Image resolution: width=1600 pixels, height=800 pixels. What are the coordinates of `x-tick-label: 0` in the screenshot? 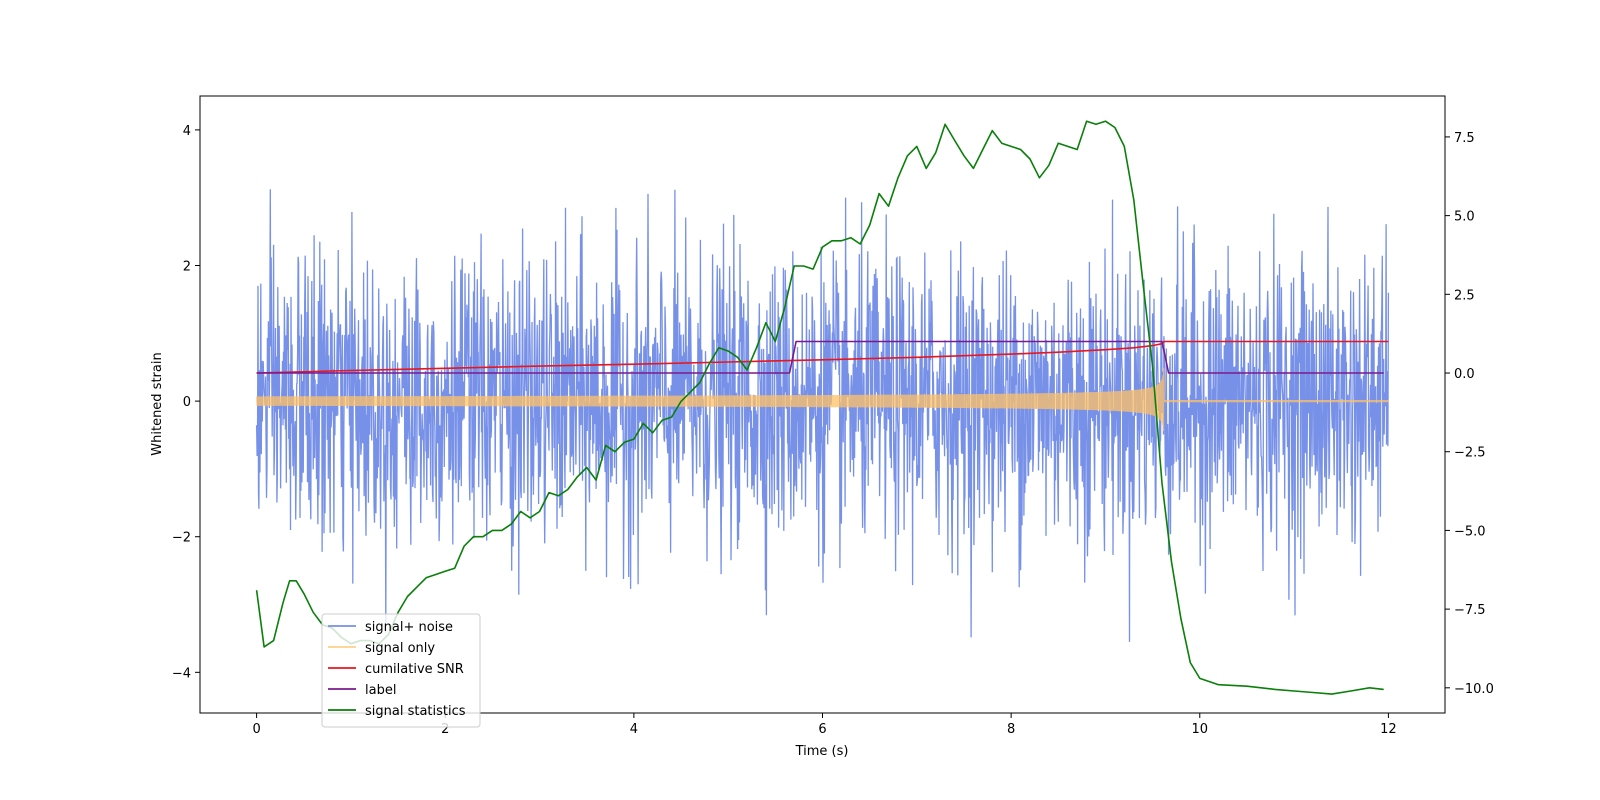 It's located at (256, 729).